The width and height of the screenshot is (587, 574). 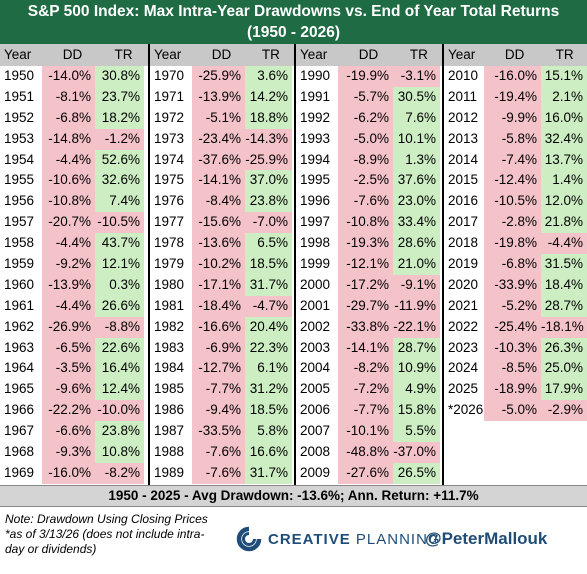 What do you see at coordinates (218, 327) in the screenshot?
I see `dd-cell: -16.6%` at bounding box center [218, 327].